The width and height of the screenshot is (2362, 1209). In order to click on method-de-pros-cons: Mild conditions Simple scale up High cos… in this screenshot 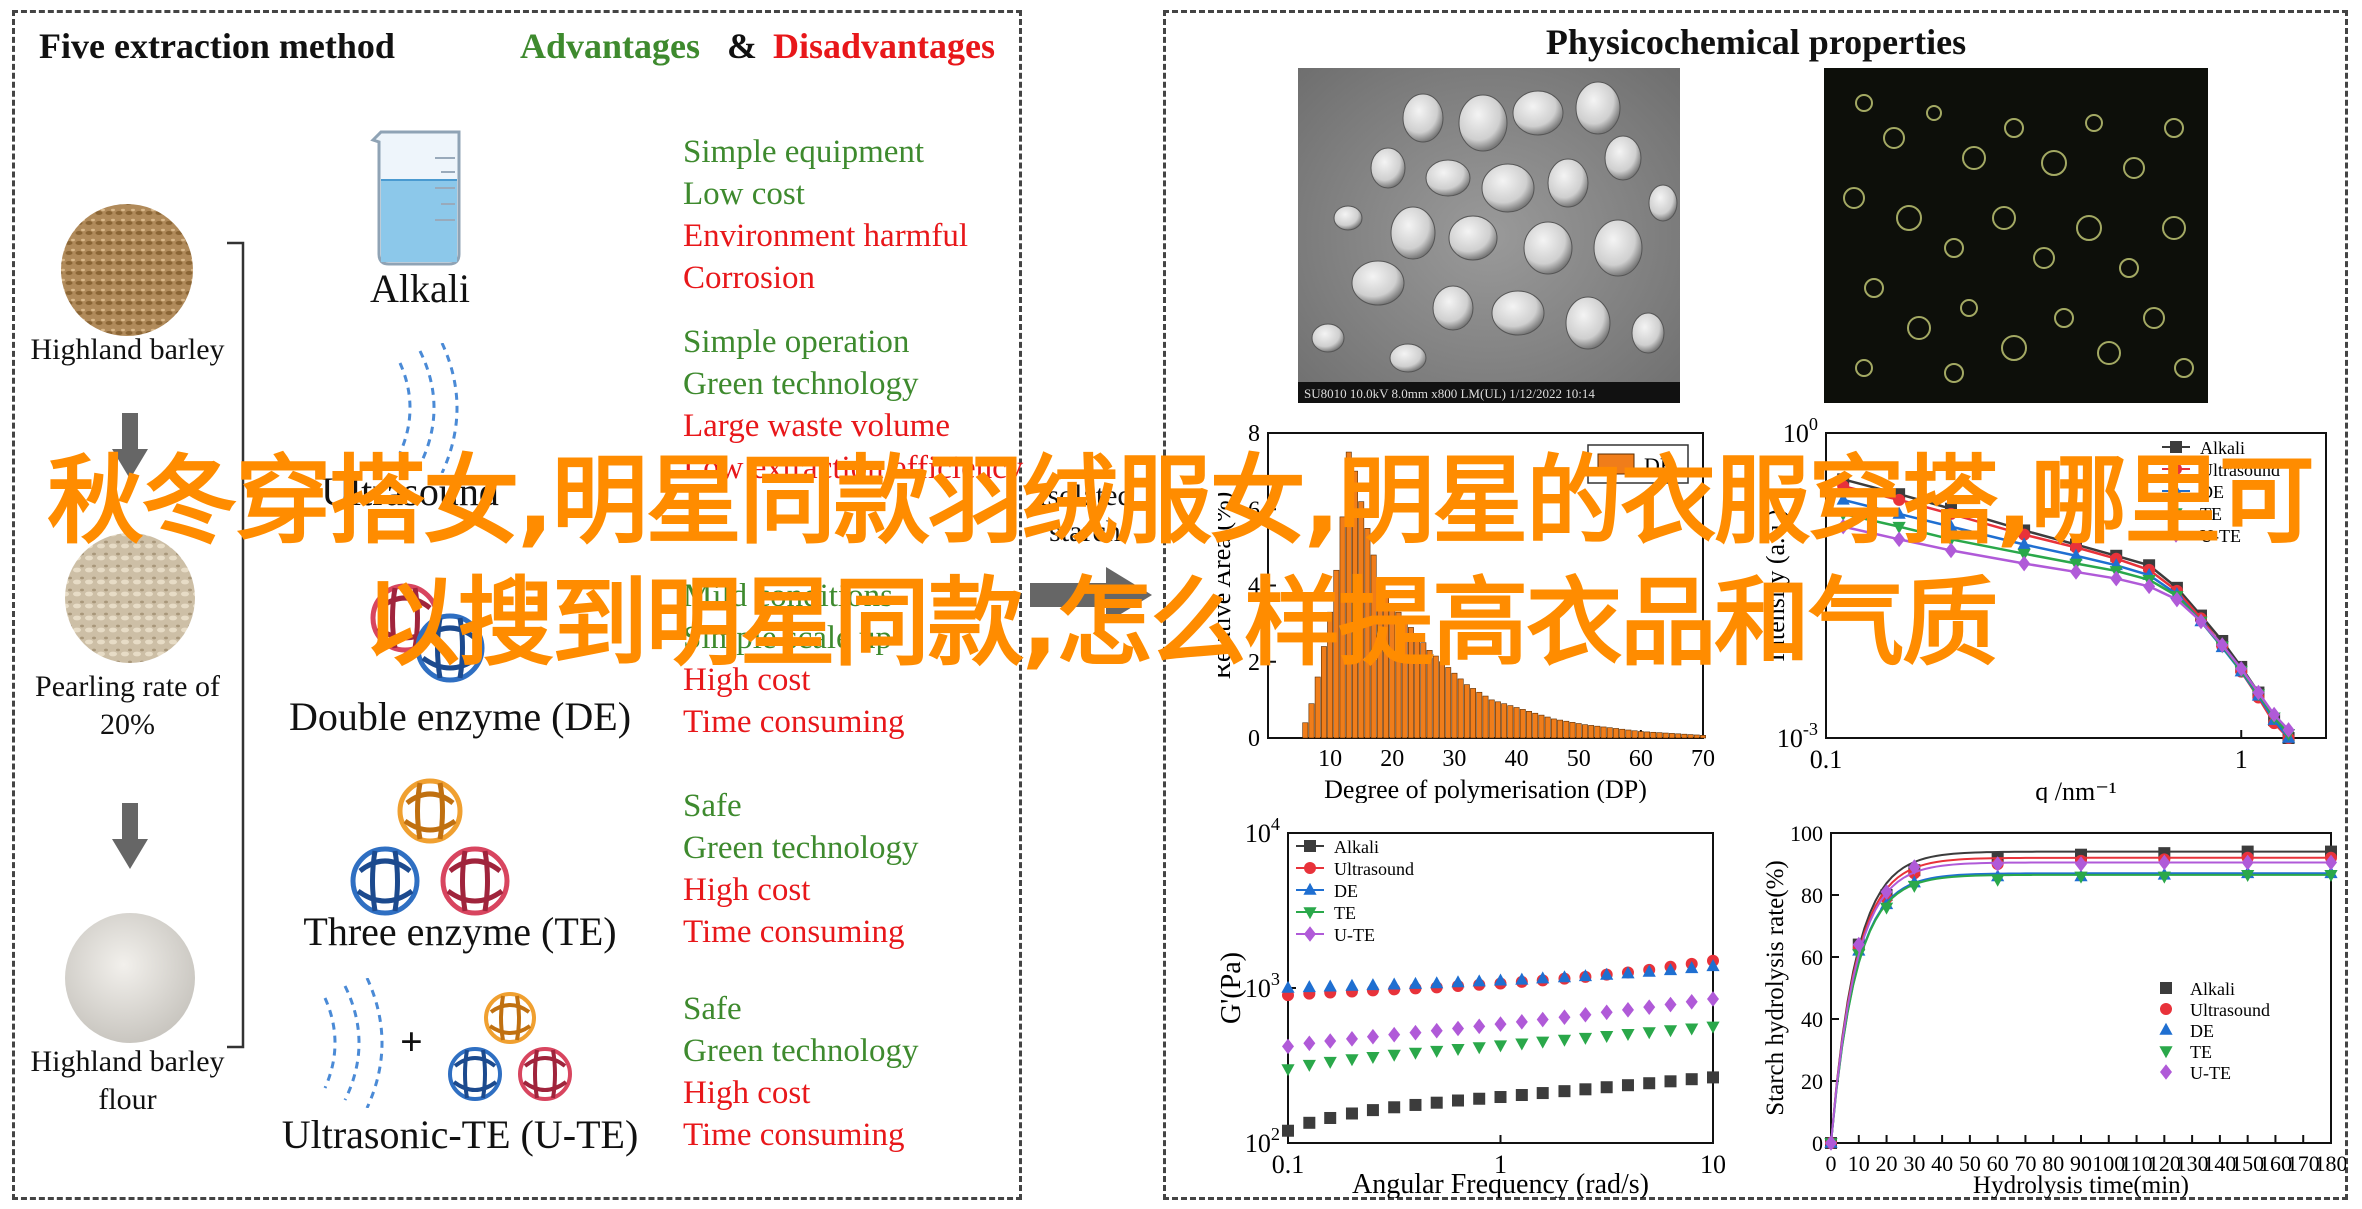, I will do `click(794, 659)`.